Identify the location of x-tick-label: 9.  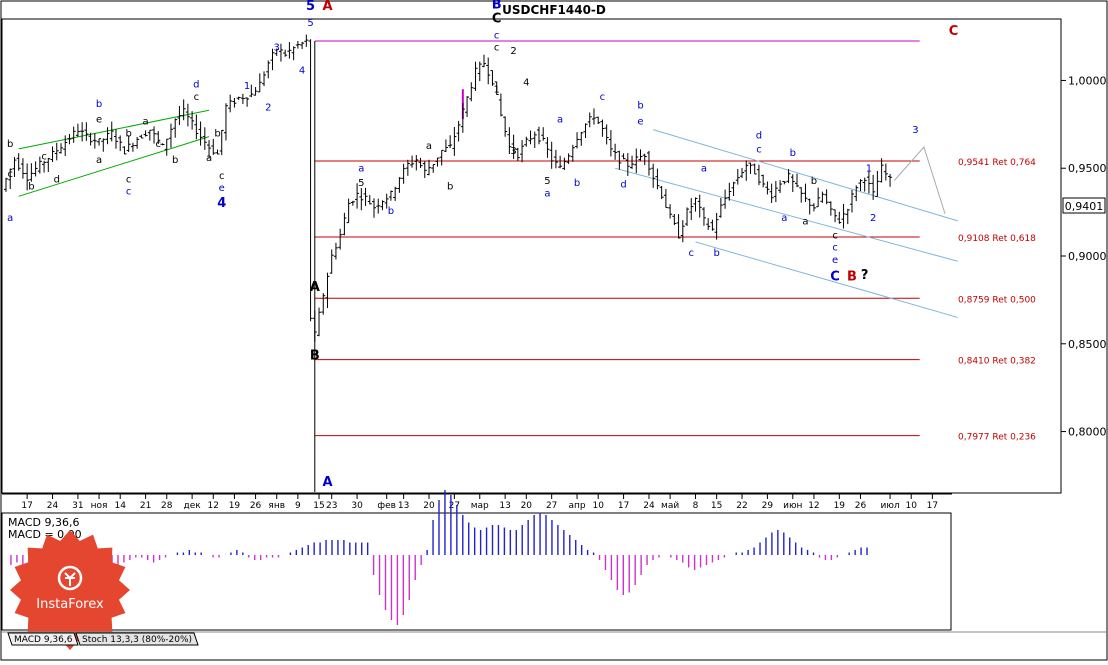
(298, 506).